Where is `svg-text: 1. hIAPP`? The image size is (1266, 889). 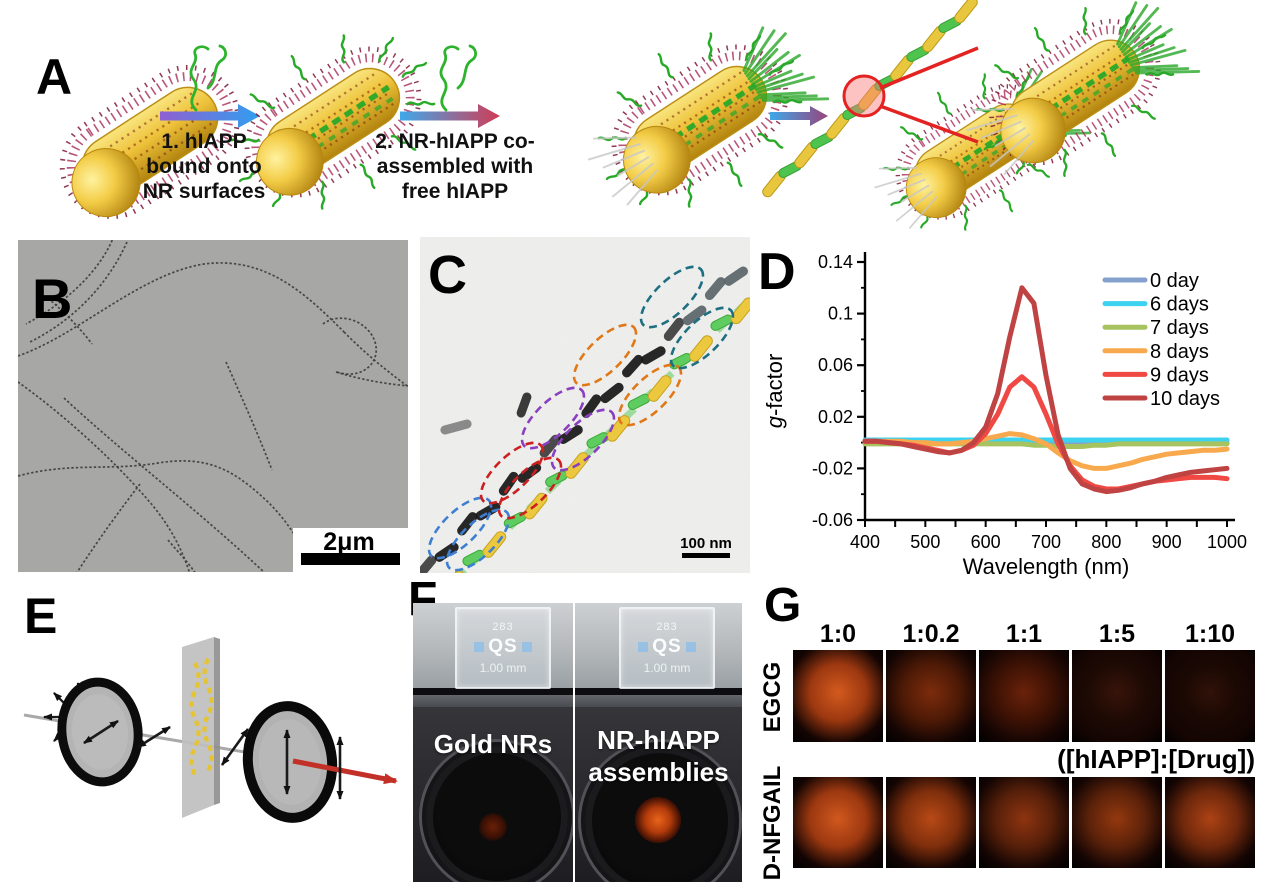 svg-text: 1. hIAPP is located at coordinates (203, 141).